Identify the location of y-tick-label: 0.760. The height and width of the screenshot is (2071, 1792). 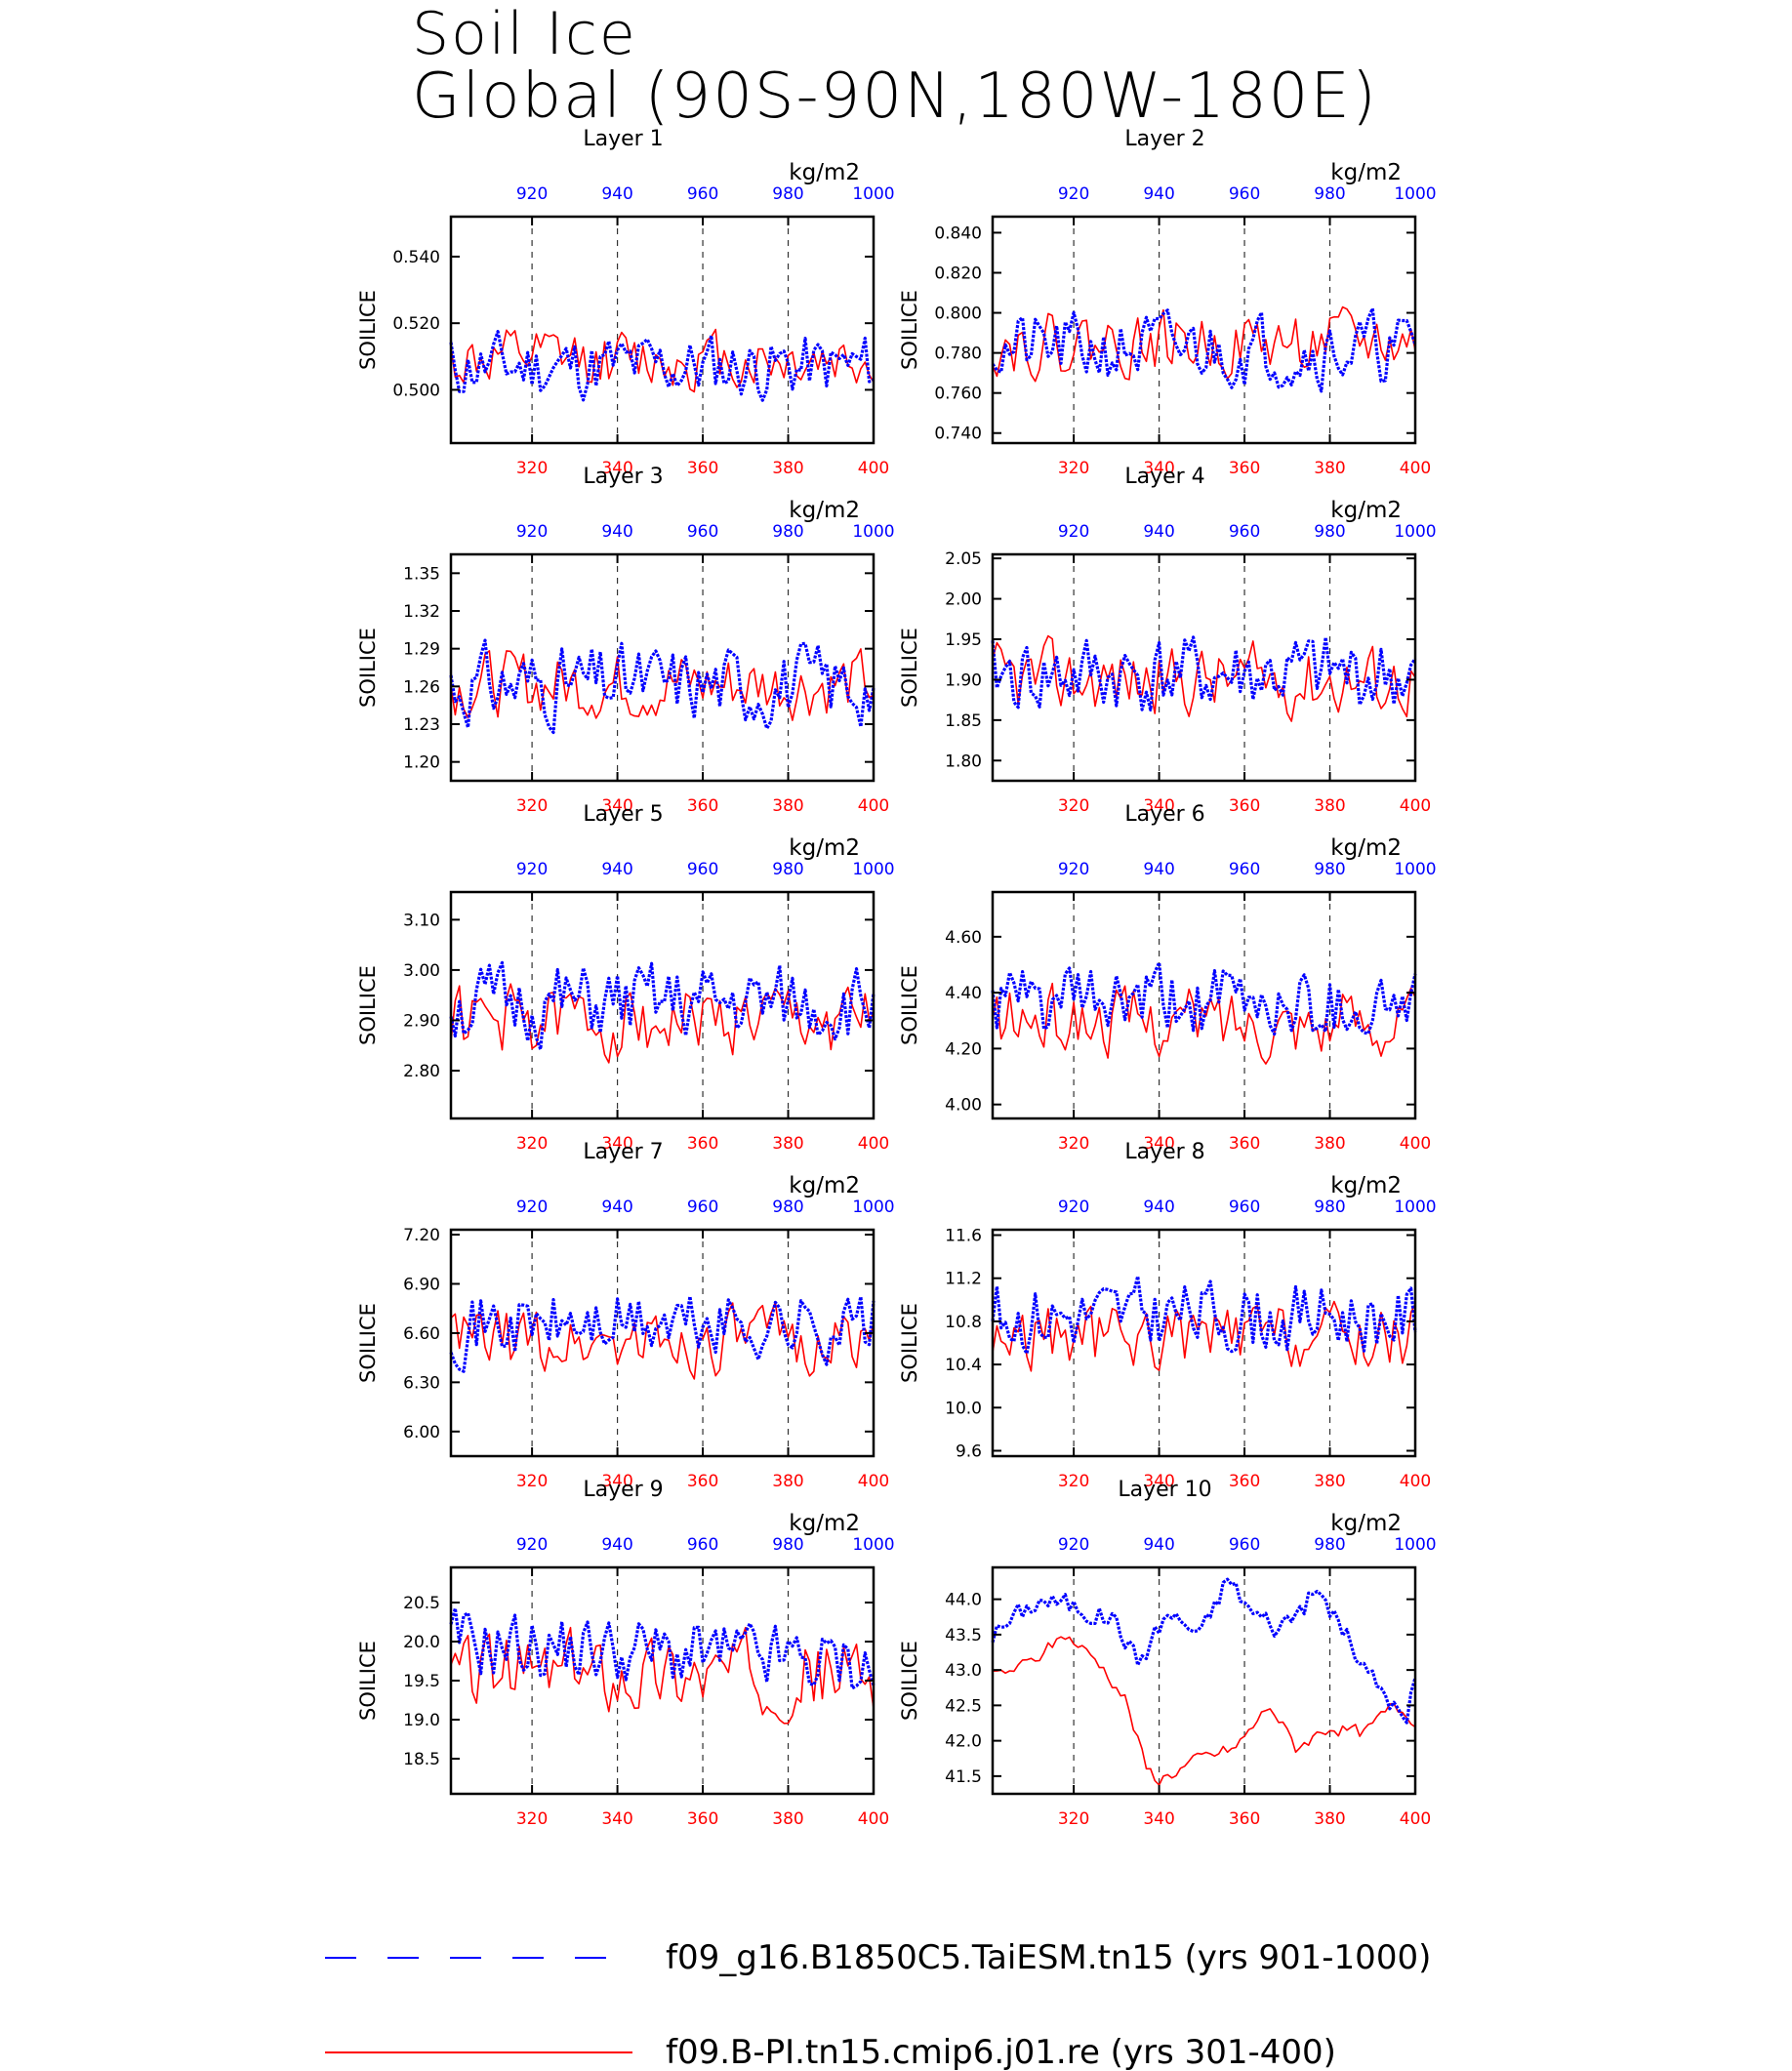
(958, 394).